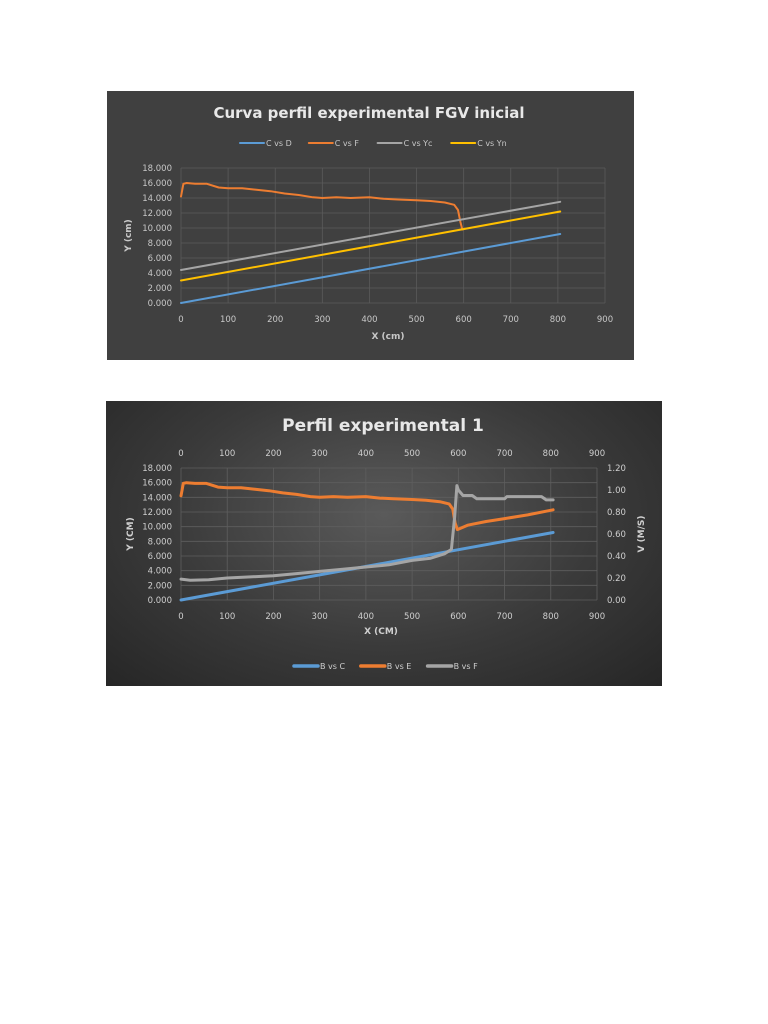 This screenshot has height=1024, width=768. What do you see at coordinates (368, 113) in the screenshot?
I see `chart-title: Curva perfil experimental FGV inicial` at bounding box center [368, 113].